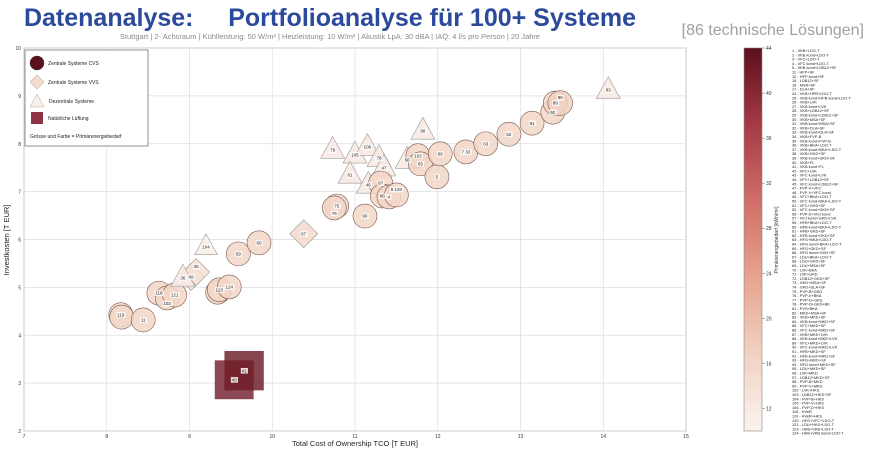 This screenshot has height=457, width=872. What do you see at coordinates (807, 136) in the screenshot?
I see `solution-list-item: 34 - VKB+FVP-B` at bounding box center [807, 136].